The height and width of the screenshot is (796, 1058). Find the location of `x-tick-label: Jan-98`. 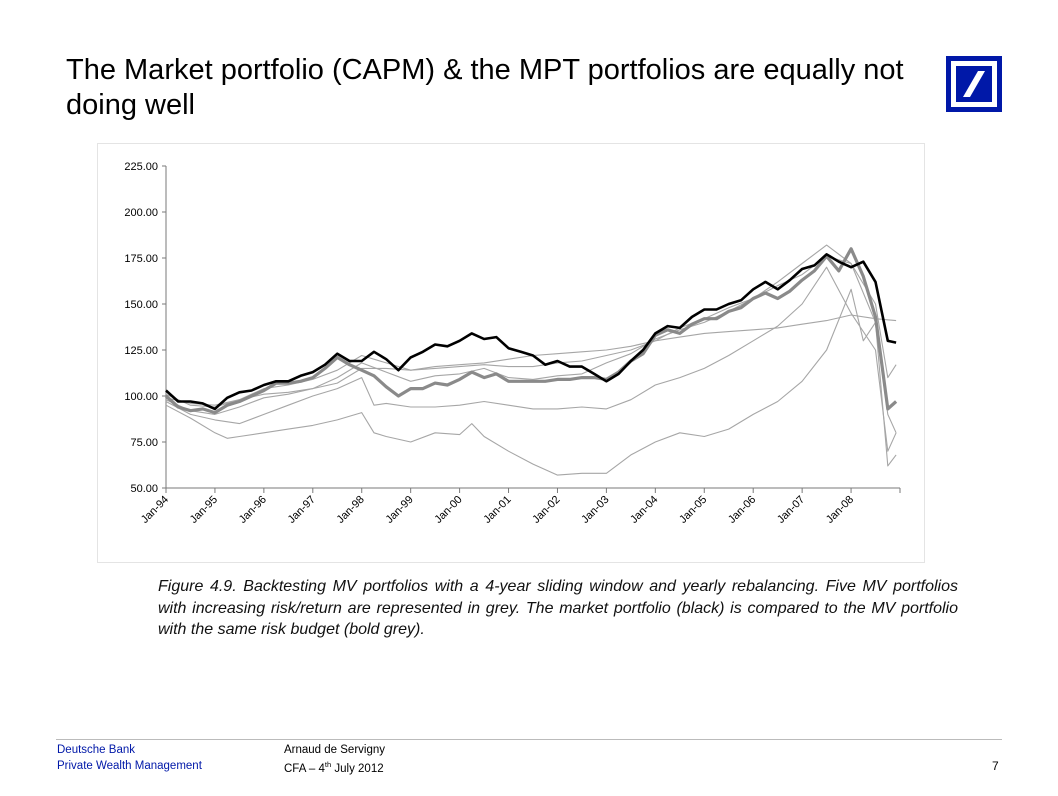

x-tick-label: Jan-98 is located at coordinates (351, 510).